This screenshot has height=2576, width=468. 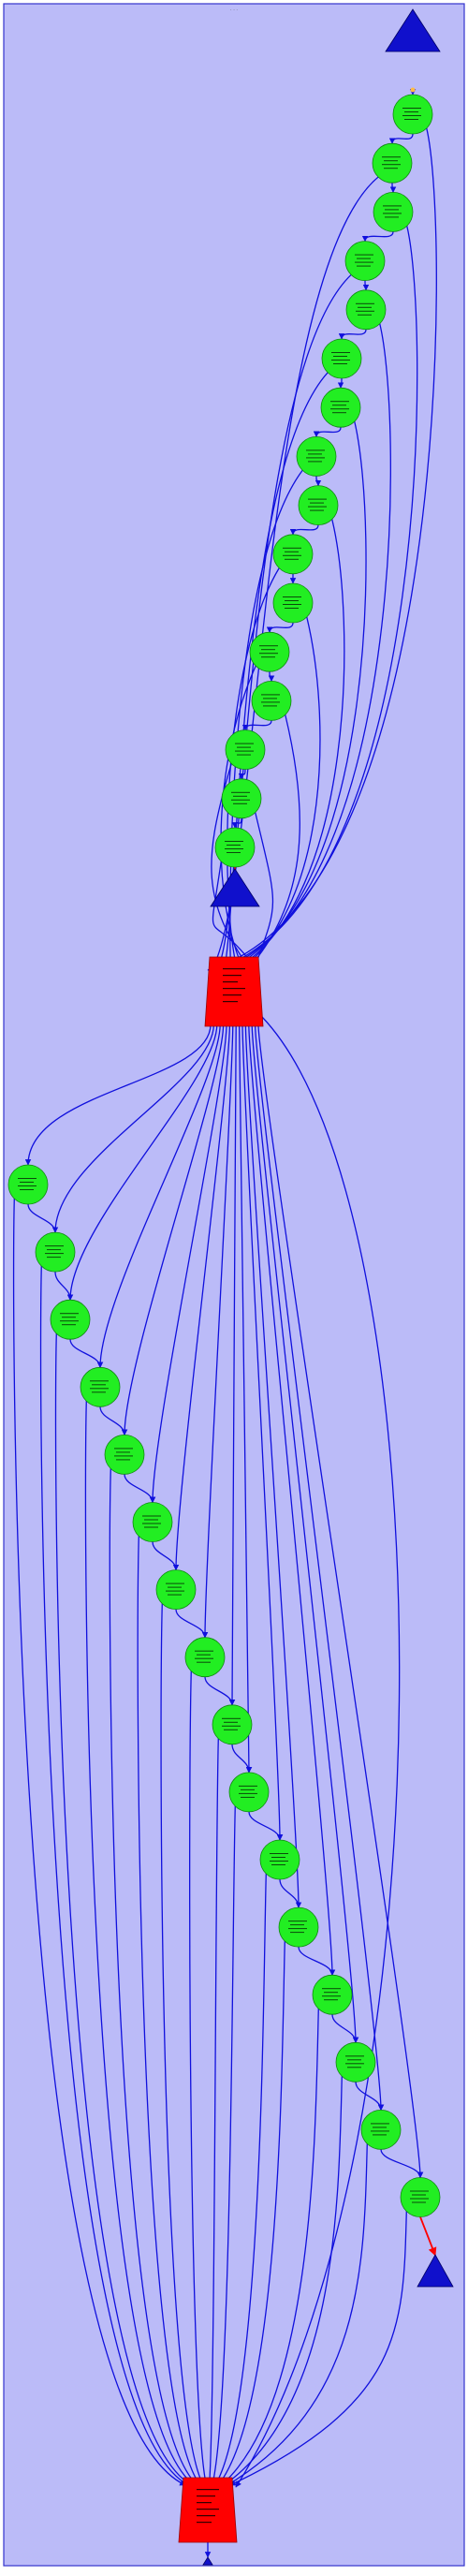 I want to click on hub-node-upper, so click(x=234, y=991).